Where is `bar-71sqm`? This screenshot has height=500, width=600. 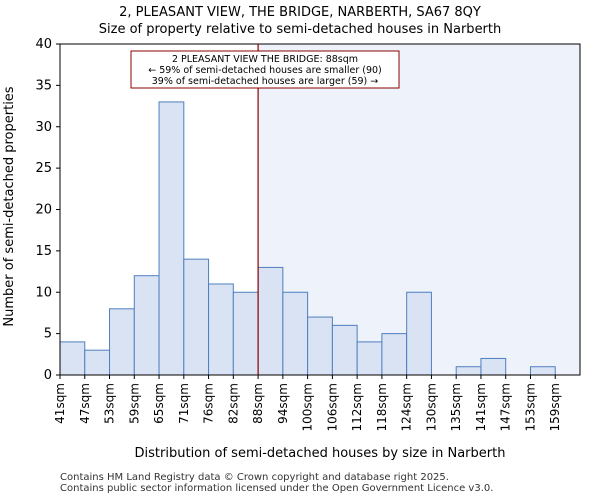
bar-71sqm is located at coordinates (196, 317).